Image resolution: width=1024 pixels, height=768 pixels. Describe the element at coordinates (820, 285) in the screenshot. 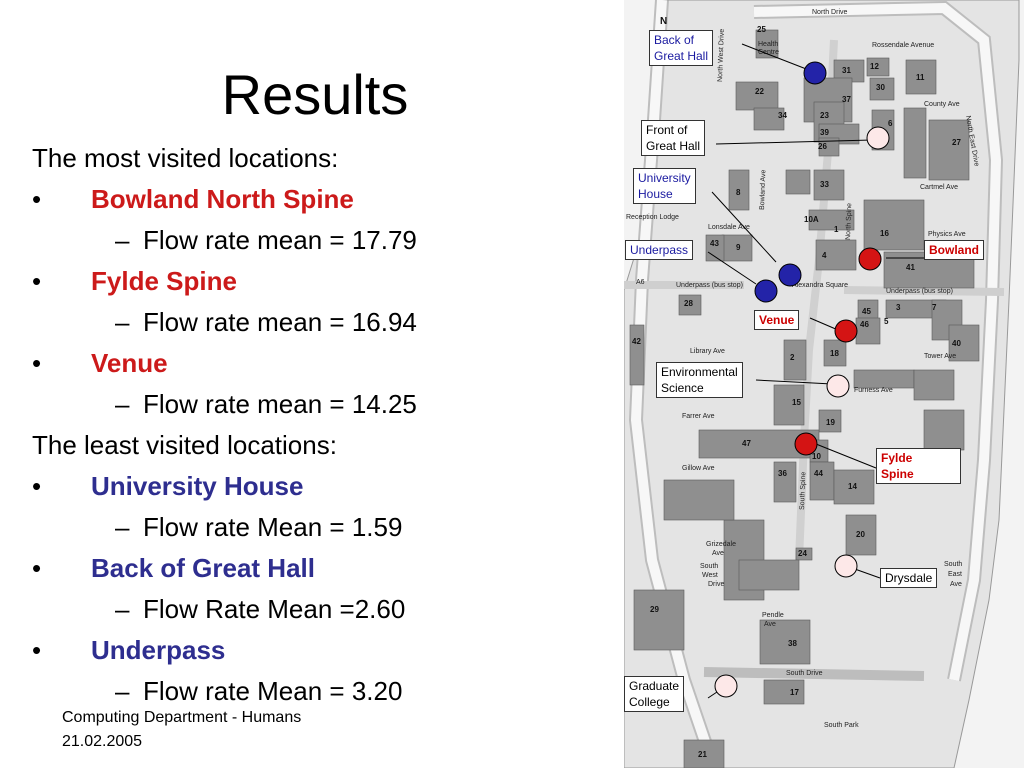

I see `street-label: Alexandra Square` at that location.